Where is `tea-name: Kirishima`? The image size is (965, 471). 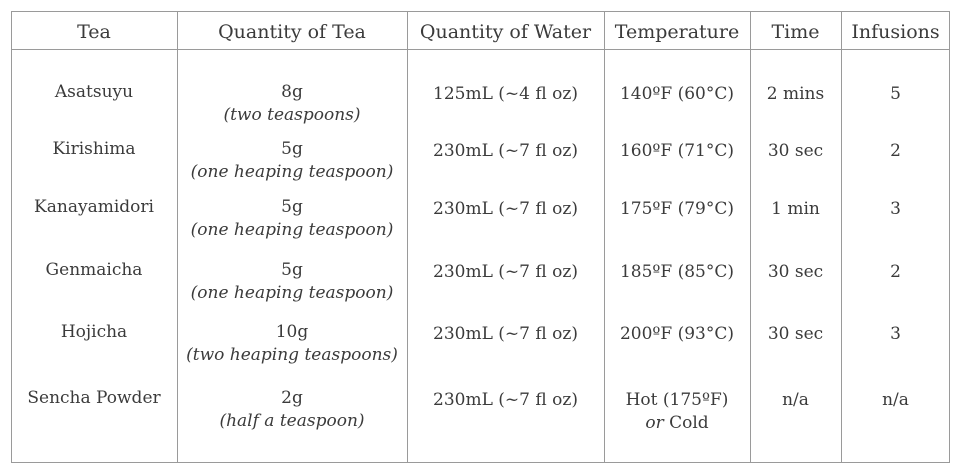 tea-name: Kirishima is located at coordinates (94, 149).